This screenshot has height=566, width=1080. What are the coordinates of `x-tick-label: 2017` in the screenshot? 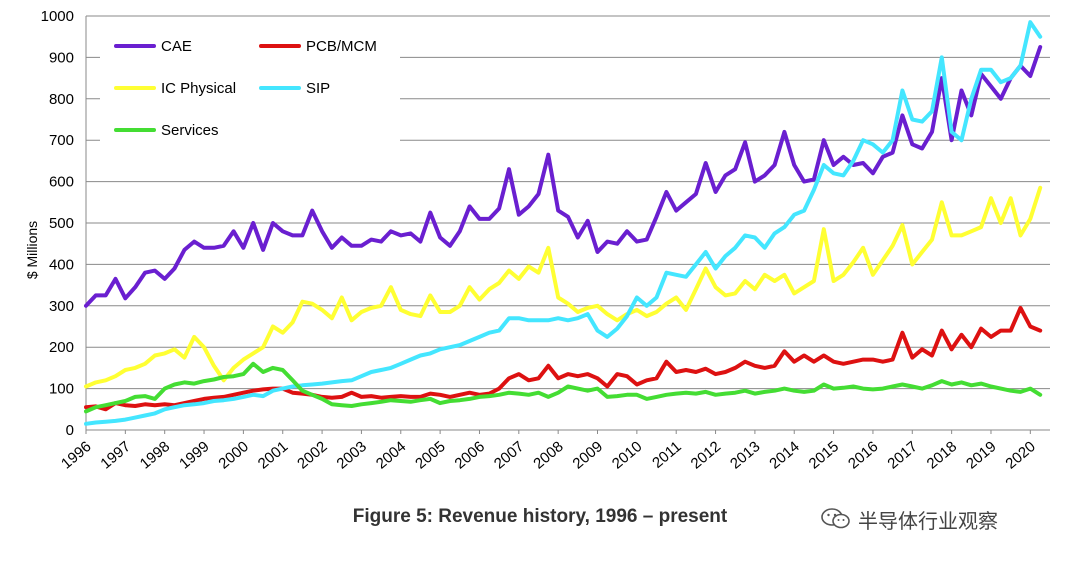 It's located at (902, 455).